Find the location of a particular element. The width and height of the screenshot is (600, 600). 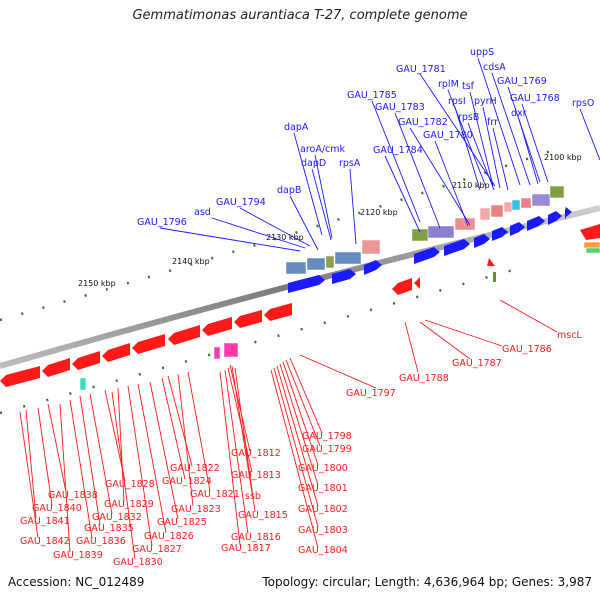

gene-label: pyrH is located at coordinates (485, 101).